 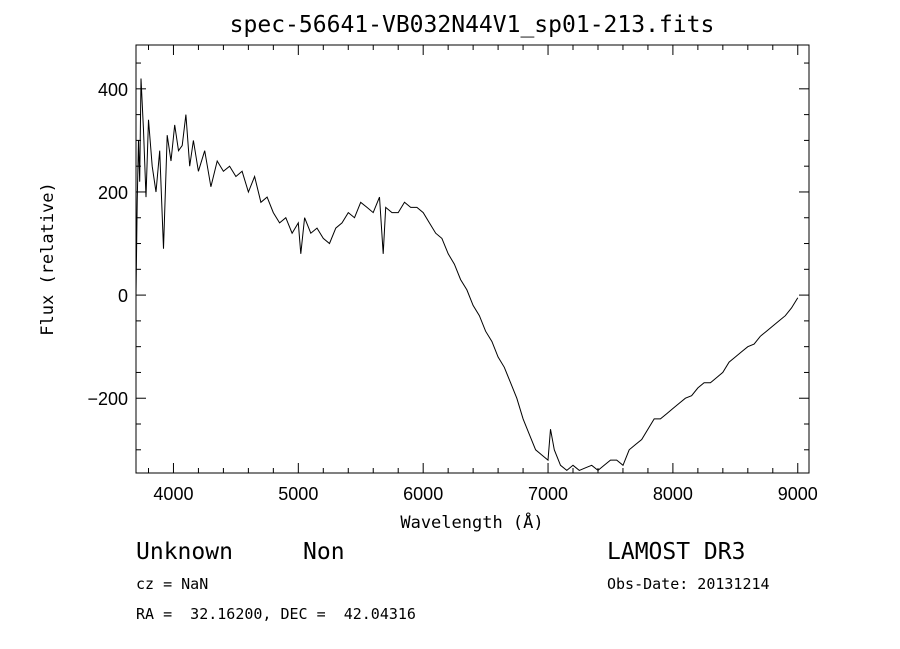 What do you see at coordinates (107, 399) in the screenshot?
I see `y-tick-label: −200` at bounding box center [107, 399].